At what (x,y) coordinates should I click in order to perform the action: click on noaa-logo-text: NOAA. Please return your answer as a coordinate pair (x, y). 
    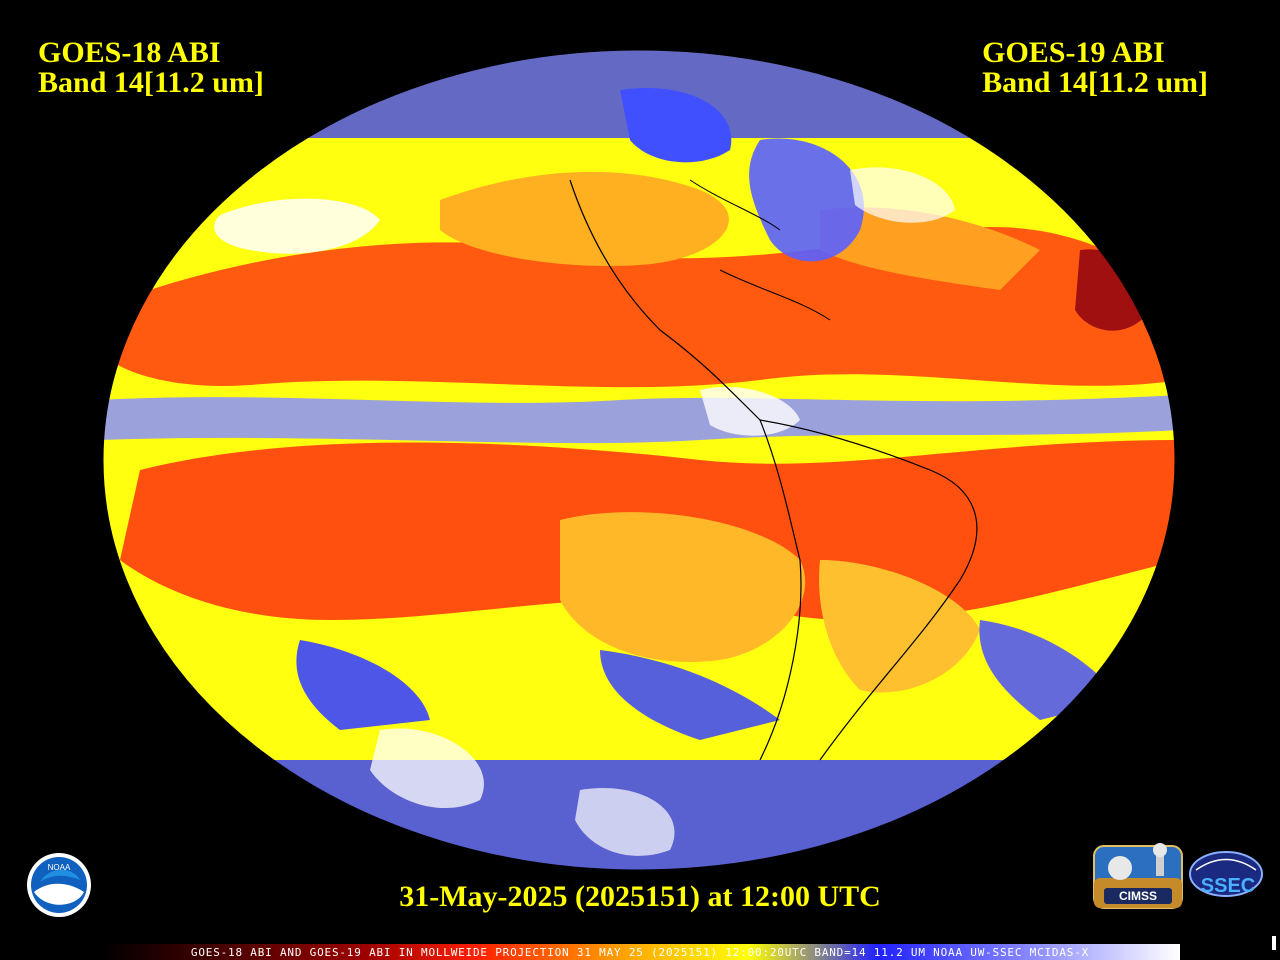
    Looking at the image, I should click on (59, 867).